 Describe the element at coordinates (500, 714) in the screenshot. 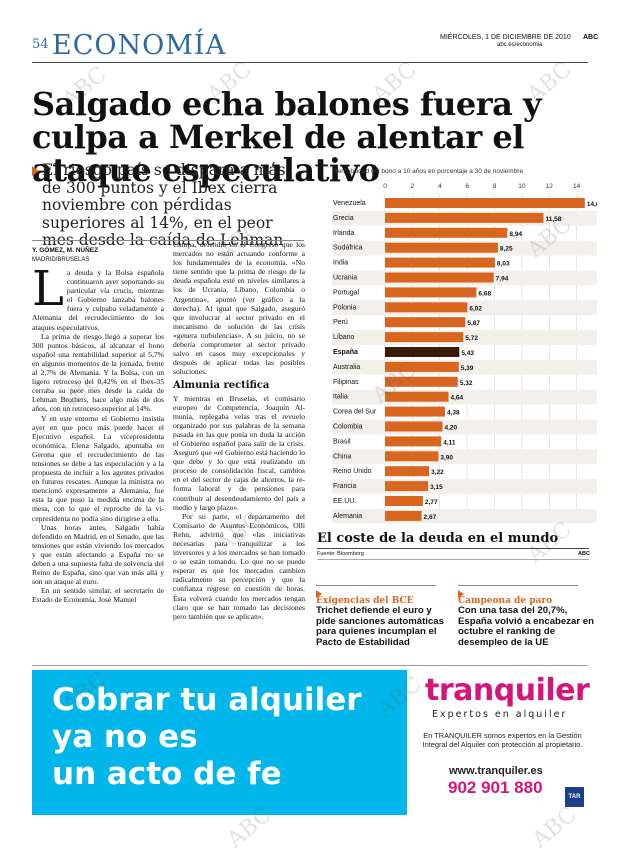

I see `ad-tagline: Expertos en alquiler` at that location.